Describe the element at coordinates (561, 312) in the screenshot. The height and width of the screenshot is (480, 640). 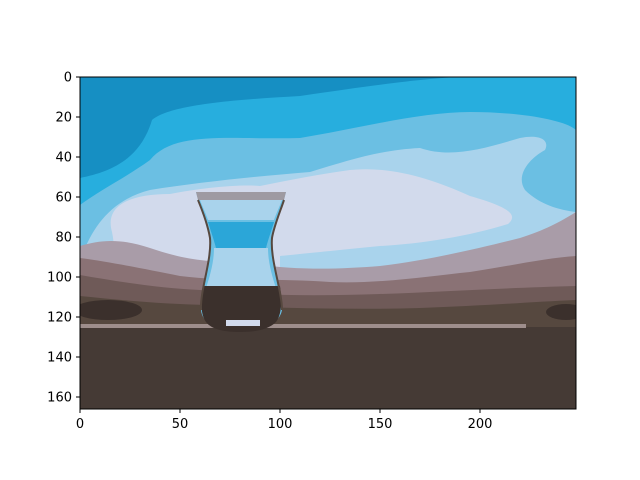
I see `right-shadow` at that location.